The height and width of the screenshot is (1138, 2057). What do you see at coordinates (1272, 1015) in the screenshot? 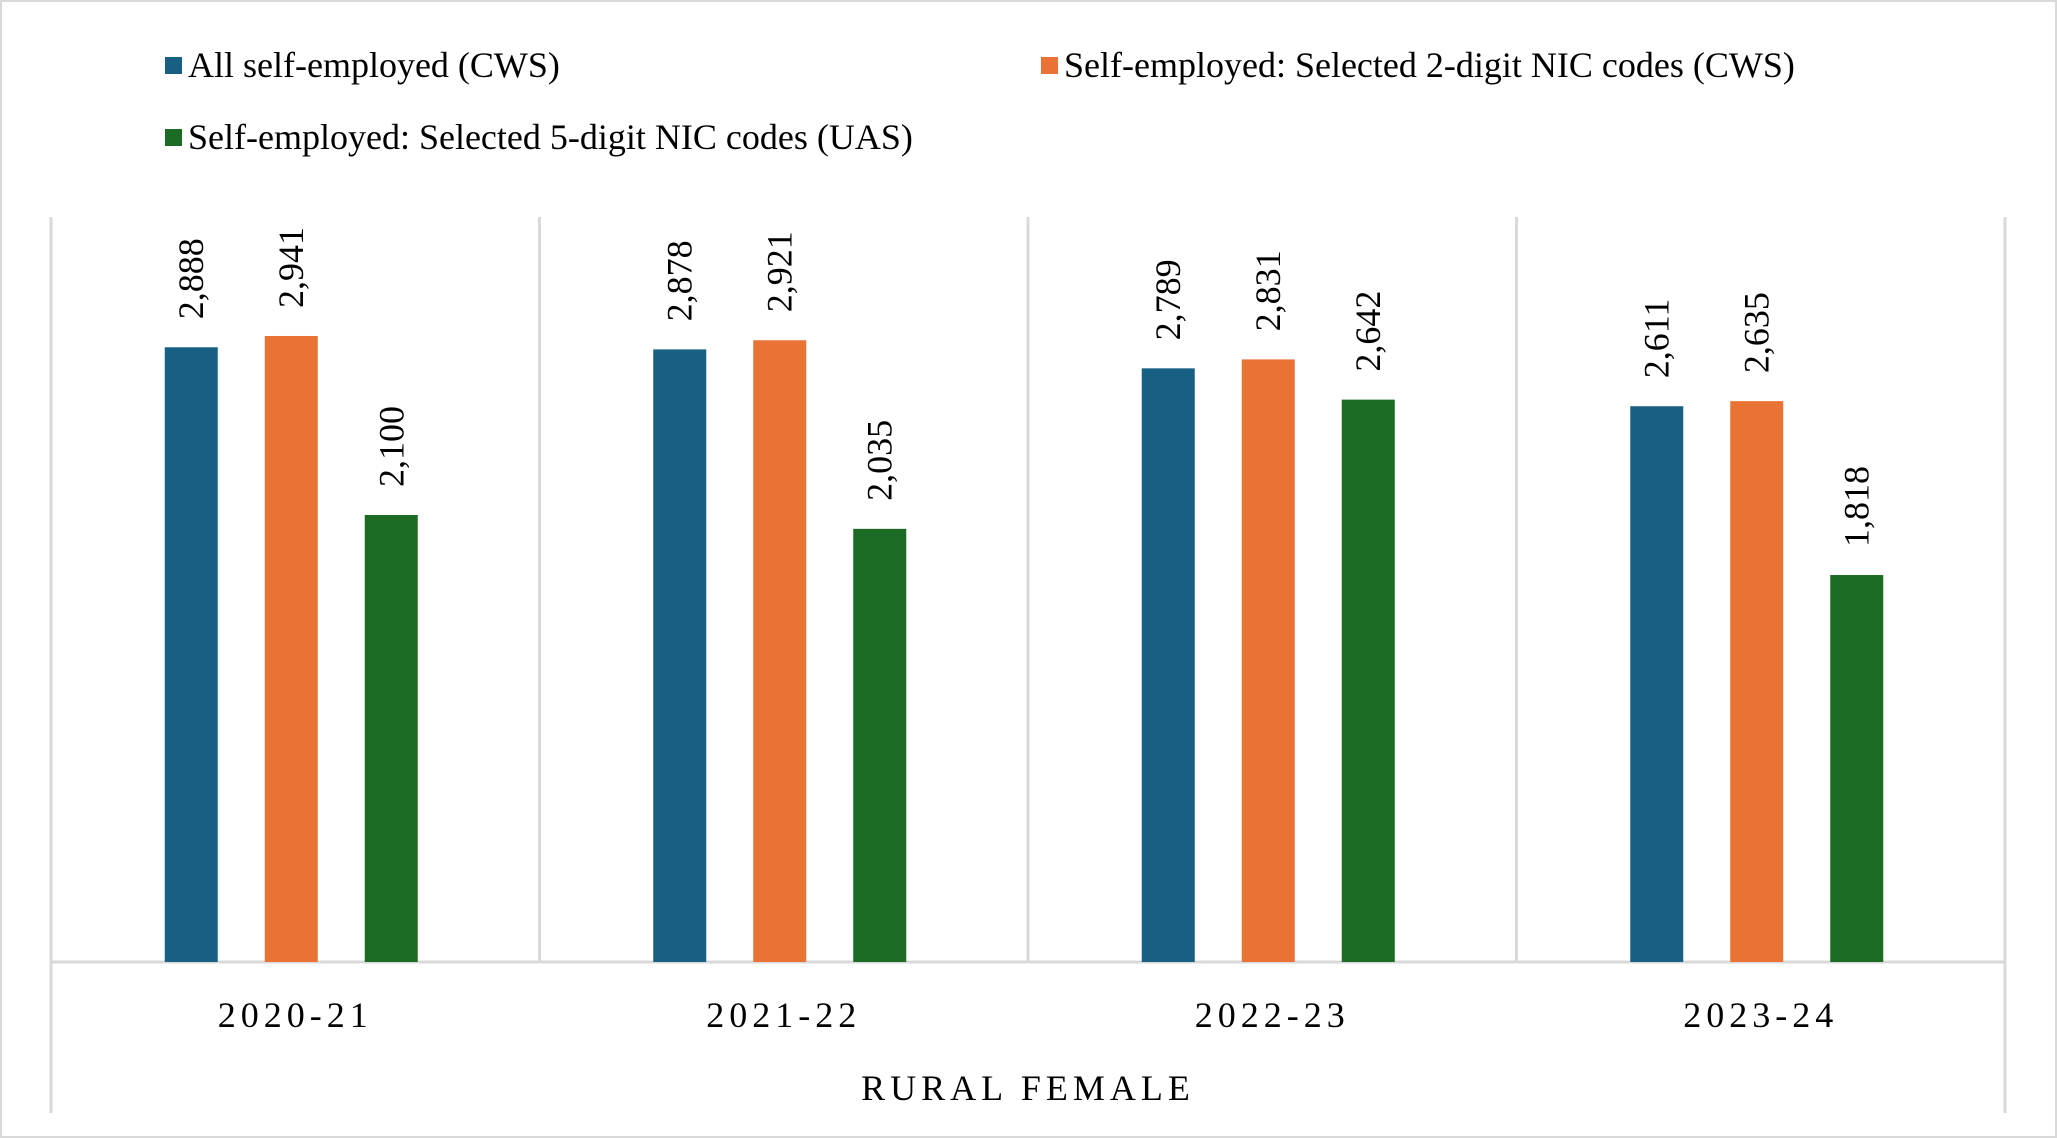
I see `category-label: 2022-23` at bounding box center [1272, 1015].